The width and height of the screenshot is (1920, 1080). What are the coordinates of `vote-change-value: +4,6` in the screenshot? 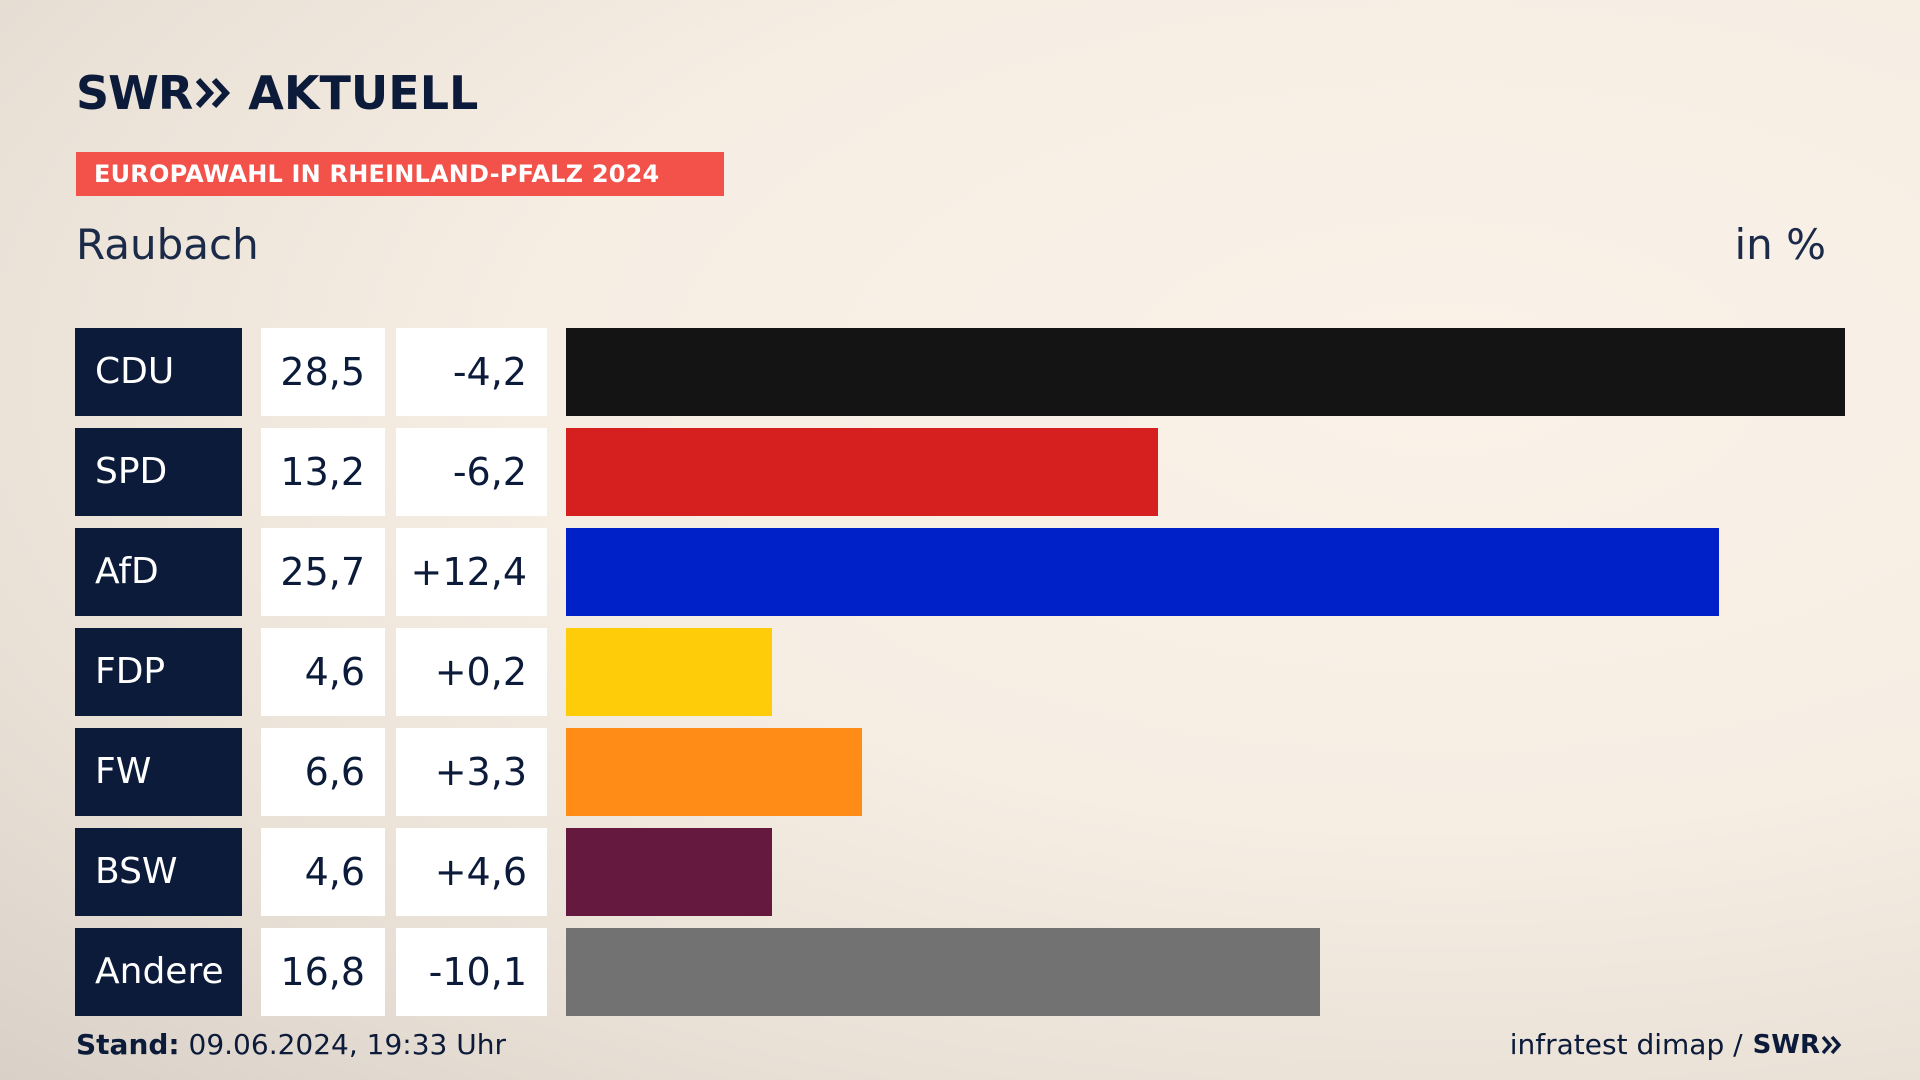 It's located at (471, 872).